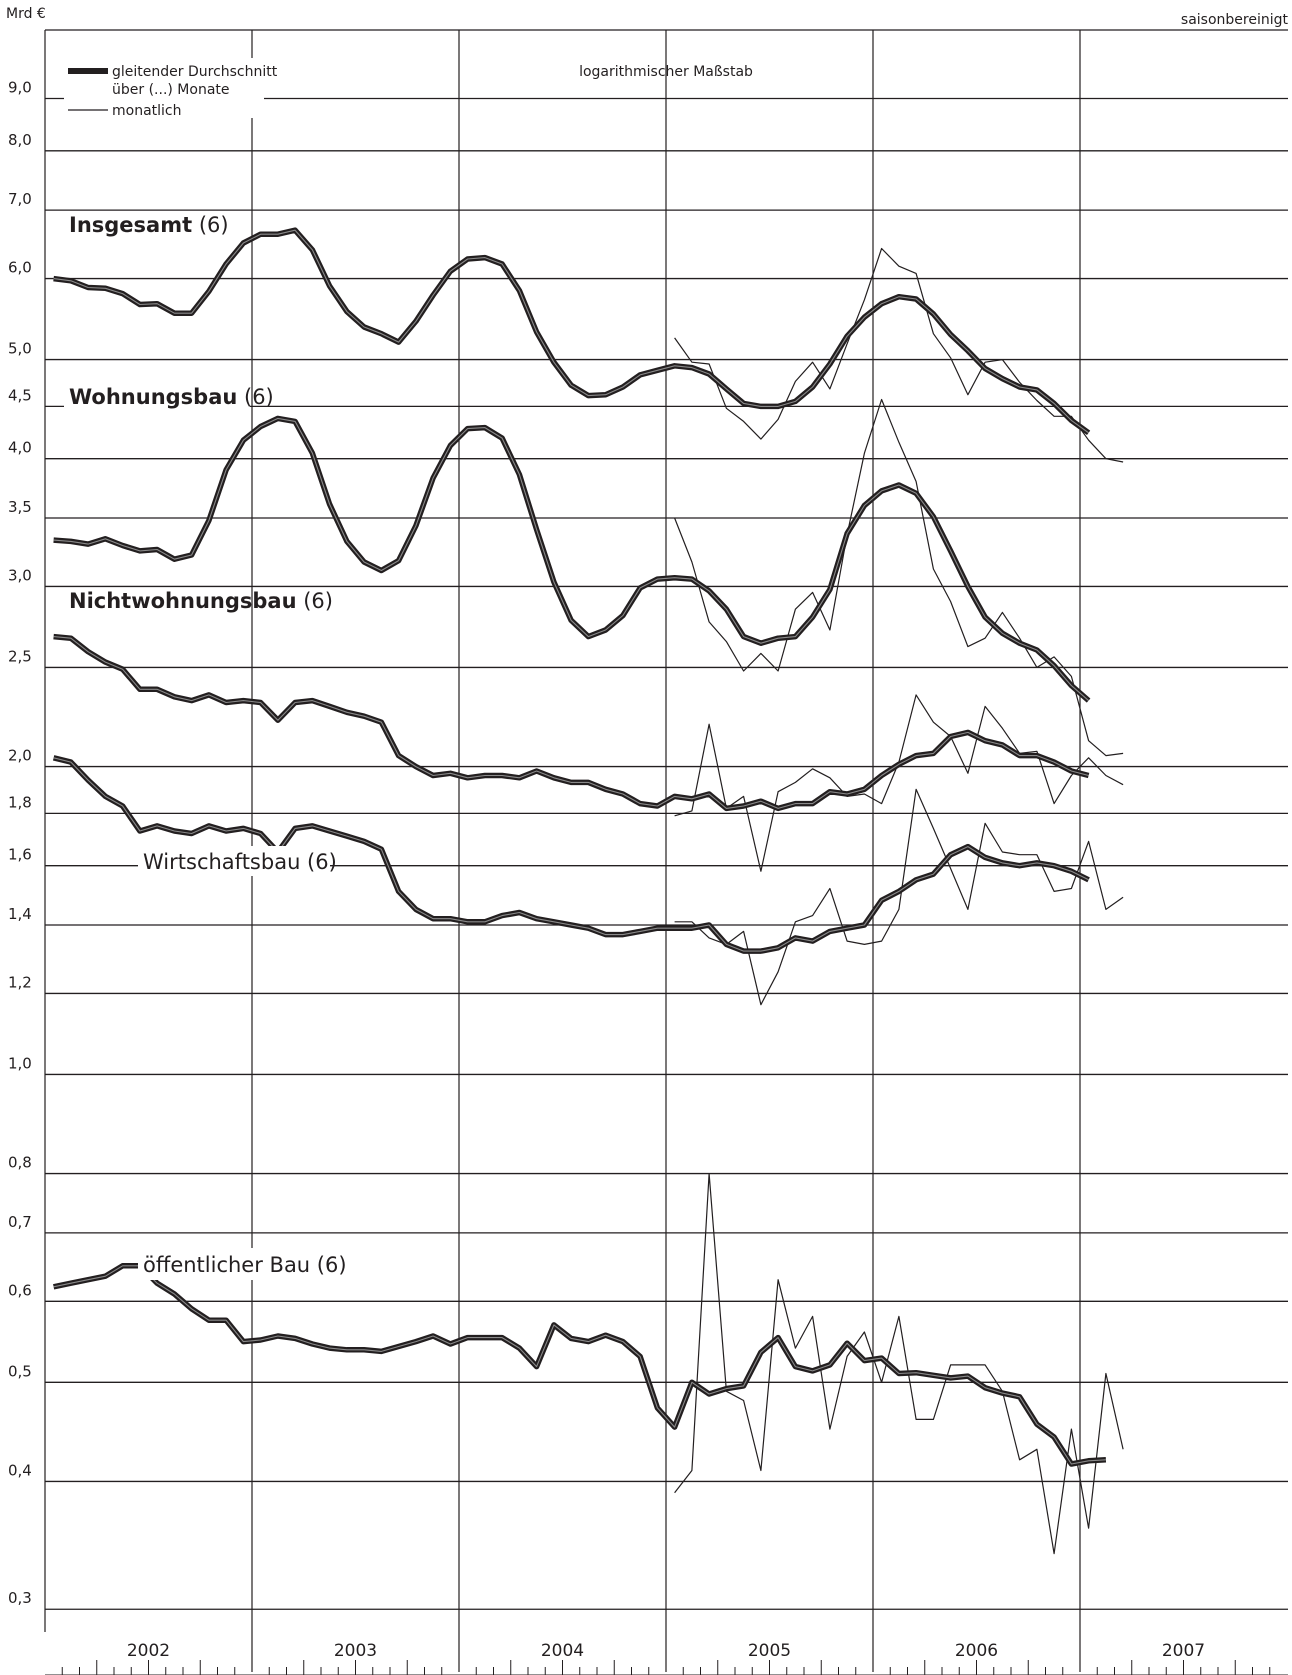 The image size is (1292, 1675). I want to click on wirtschaftsbau-monthly-line, so click(899, 897).